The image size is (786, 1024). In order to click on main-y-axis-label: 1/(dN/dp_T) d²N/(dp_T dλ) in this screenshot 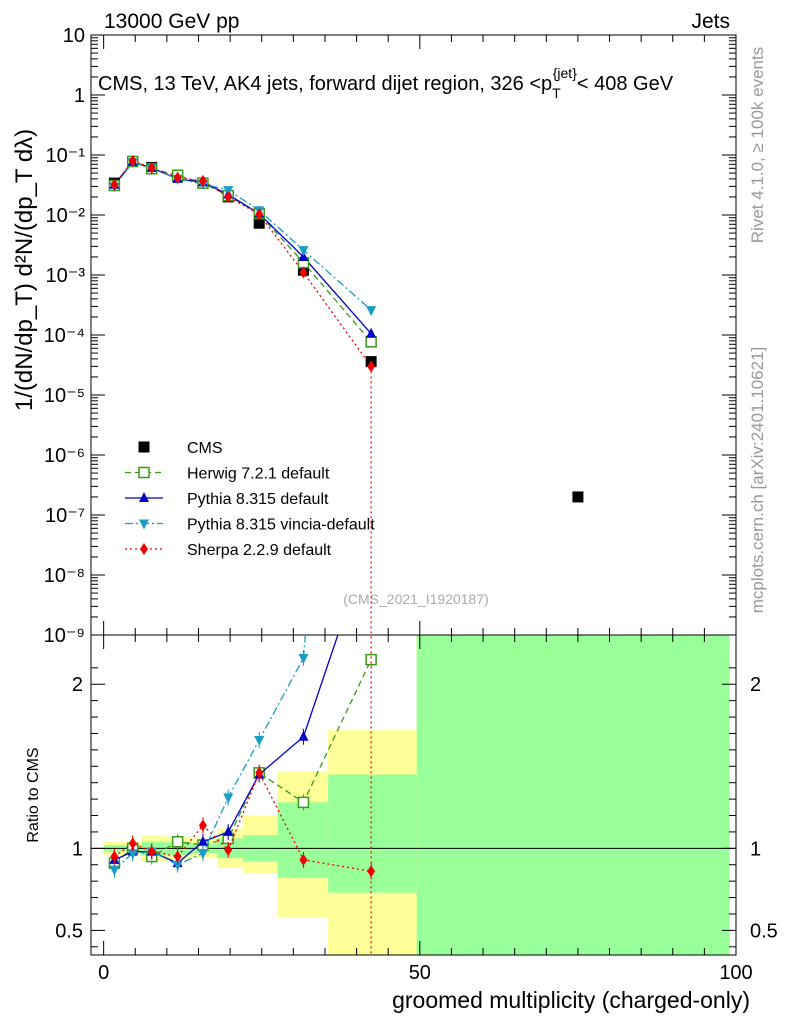, I will do `click(24, 270)`.